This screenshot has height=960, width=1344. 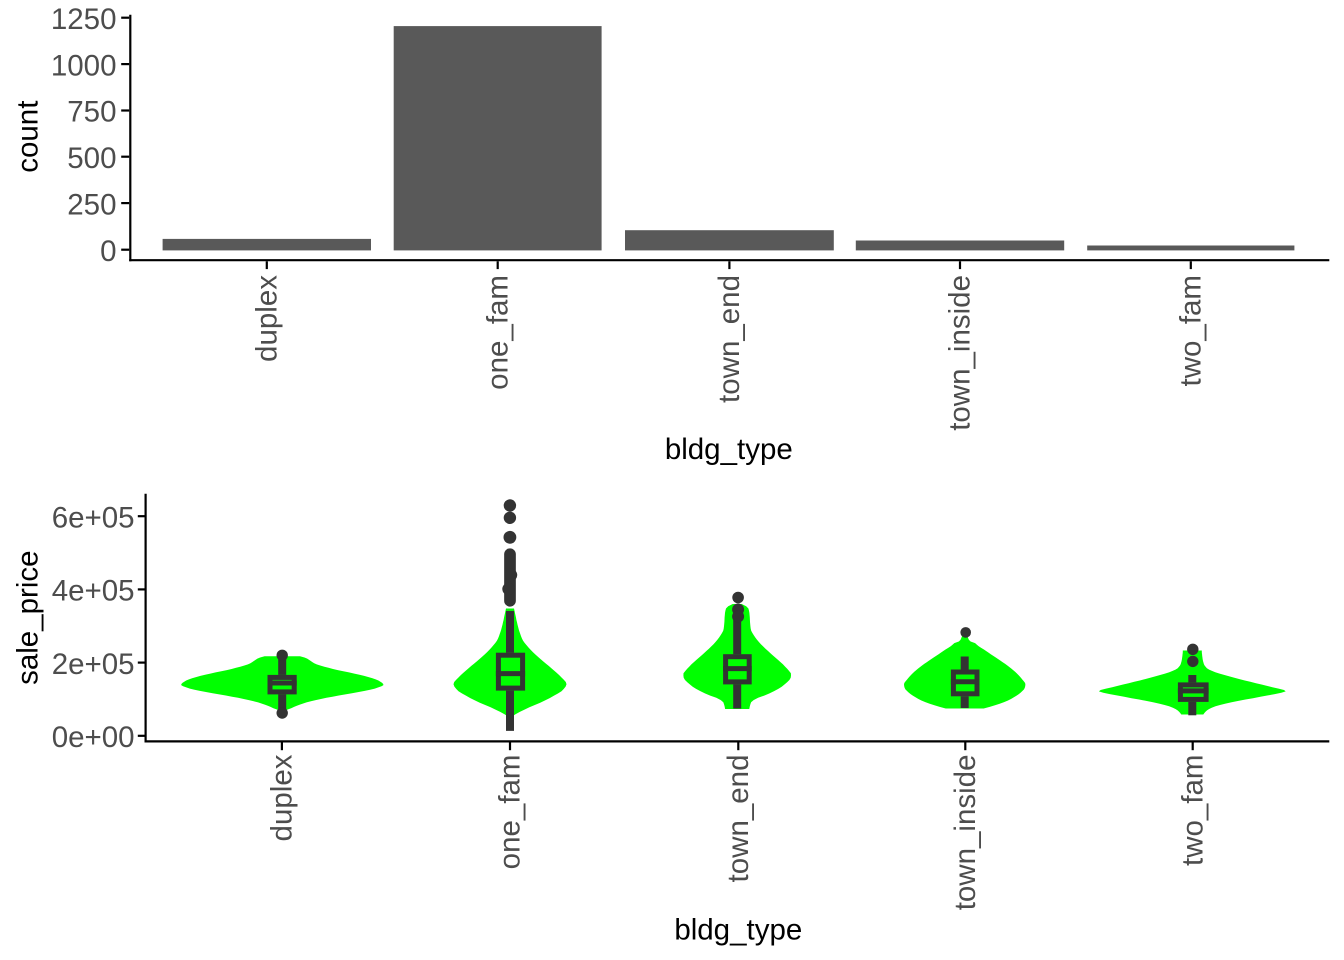 I want to click on svg-text: count, so click(x=27, y=137).